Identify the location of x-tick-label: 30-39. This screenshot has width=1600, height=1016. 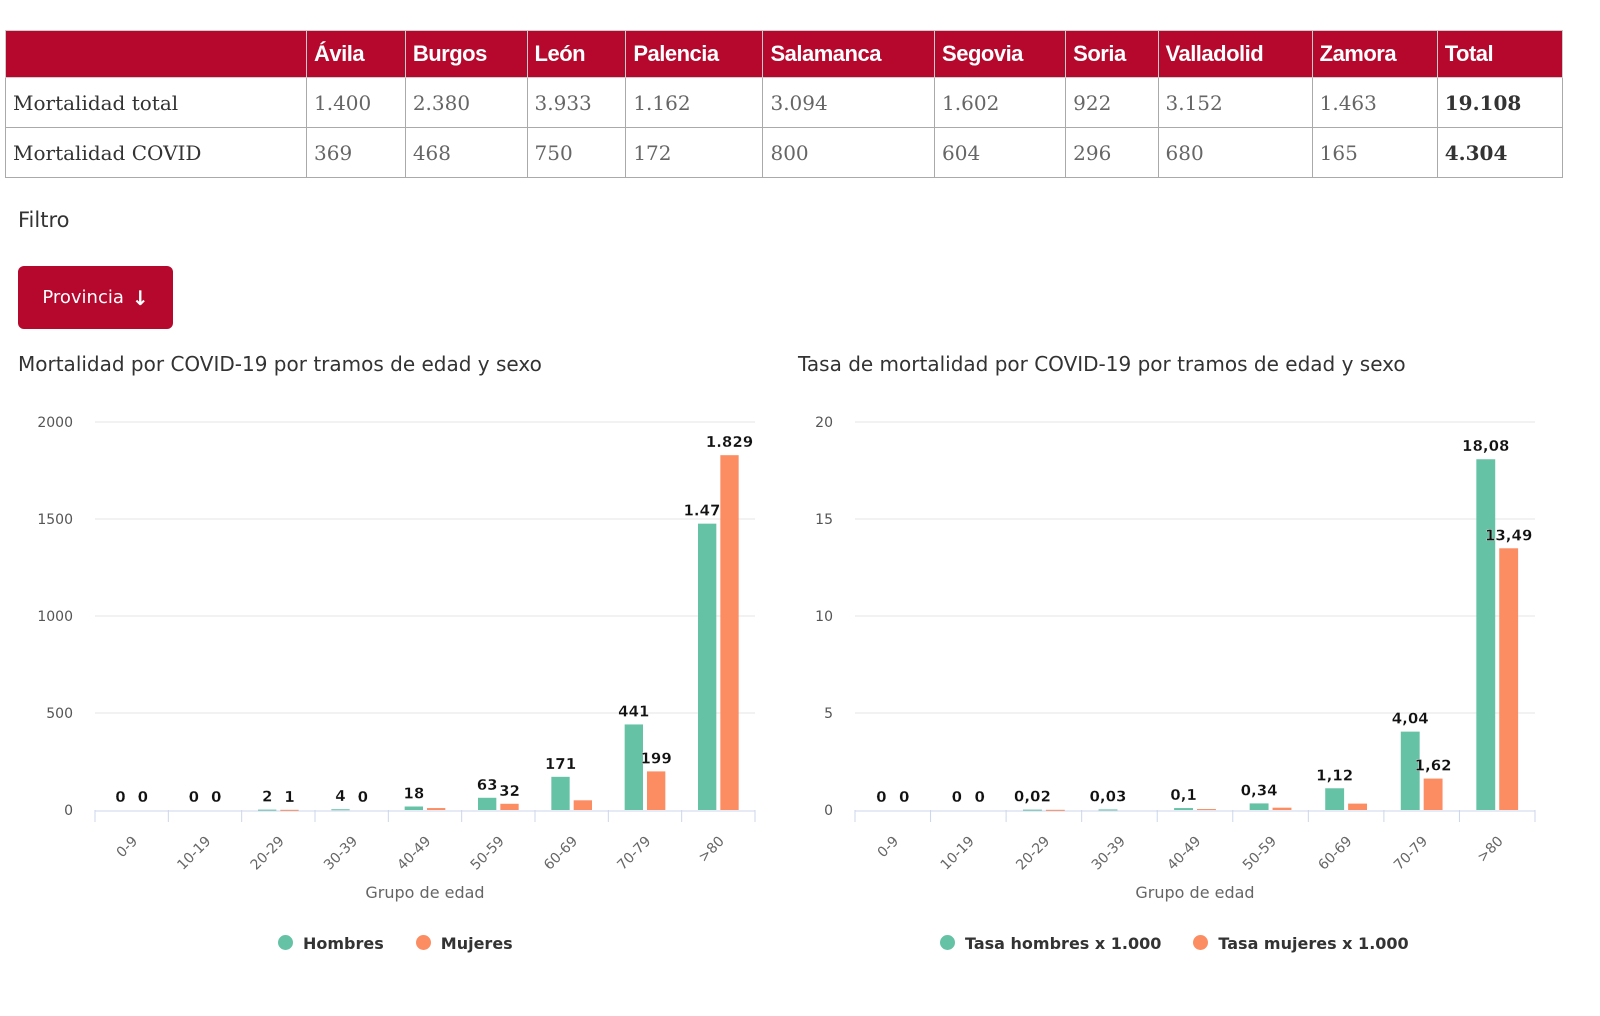
(341, 853).